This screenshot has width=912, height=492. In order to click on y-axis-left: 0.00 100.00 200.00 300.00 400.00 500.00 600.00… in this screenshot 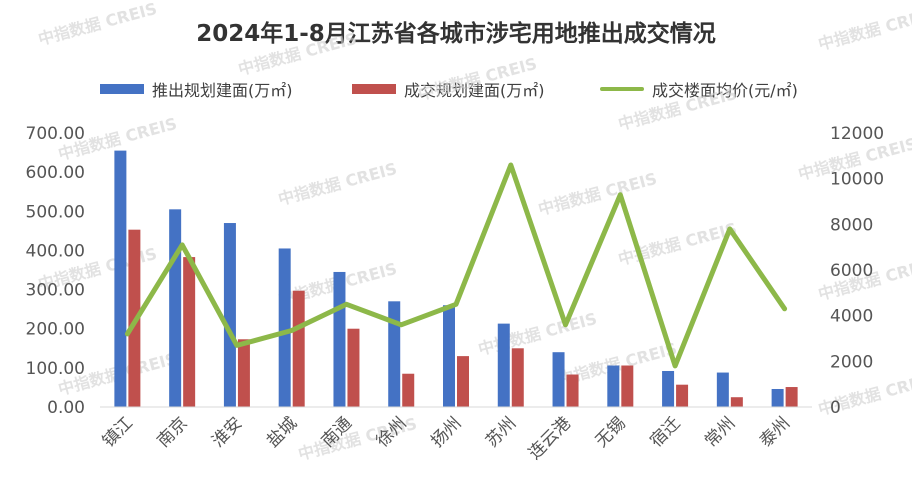, I will do `click(55, 271)`.